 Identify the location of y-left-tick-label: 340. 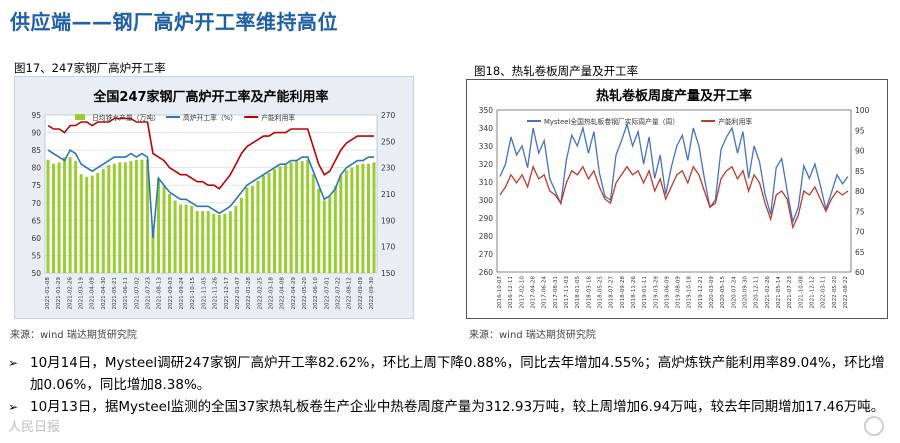
(486, 128).